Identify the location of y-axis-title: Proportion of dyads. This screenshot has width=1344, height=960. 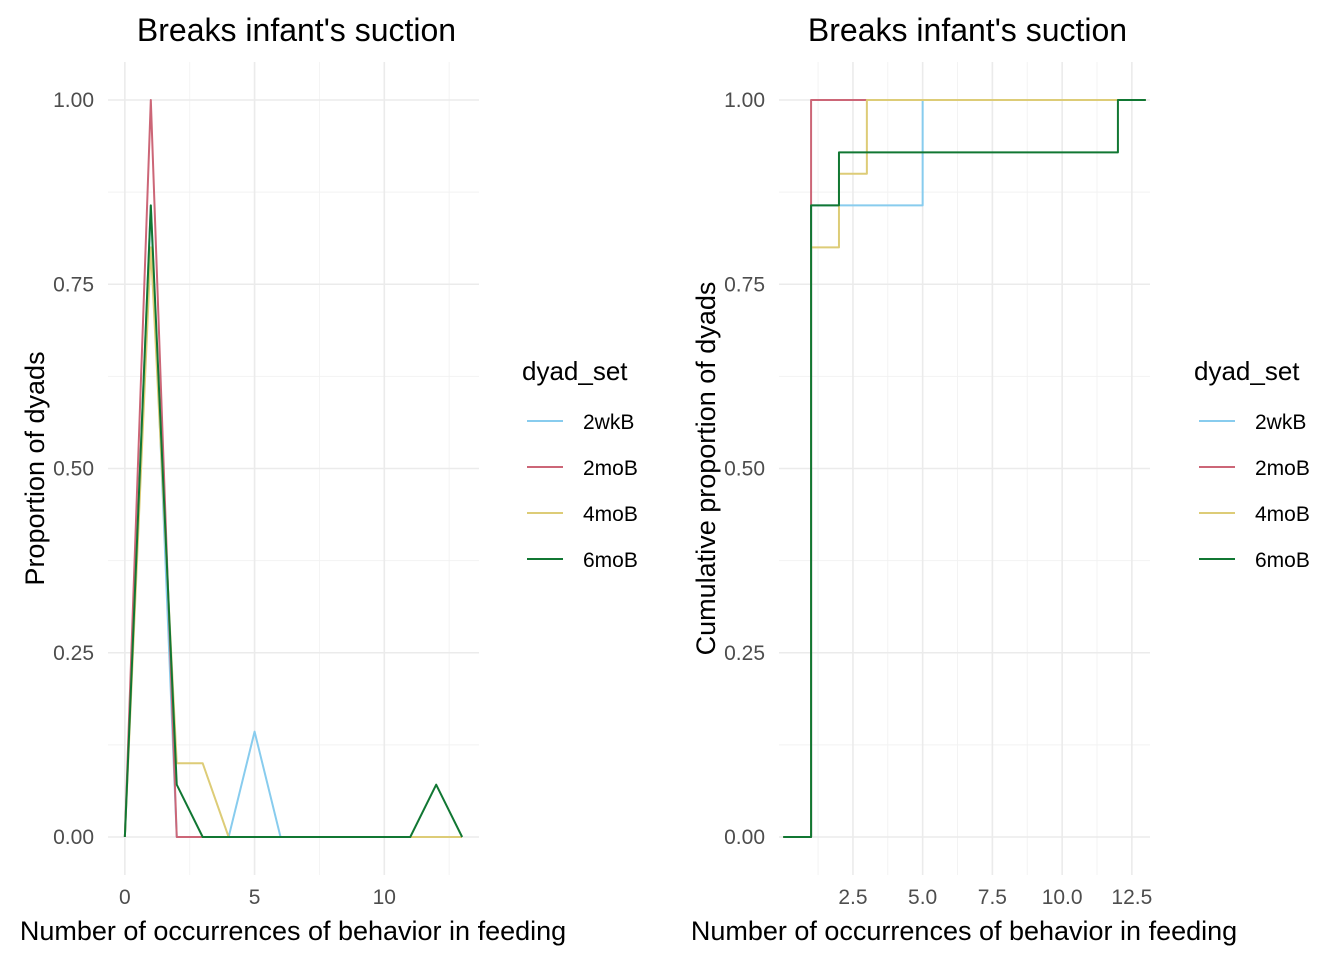
(35, 468).